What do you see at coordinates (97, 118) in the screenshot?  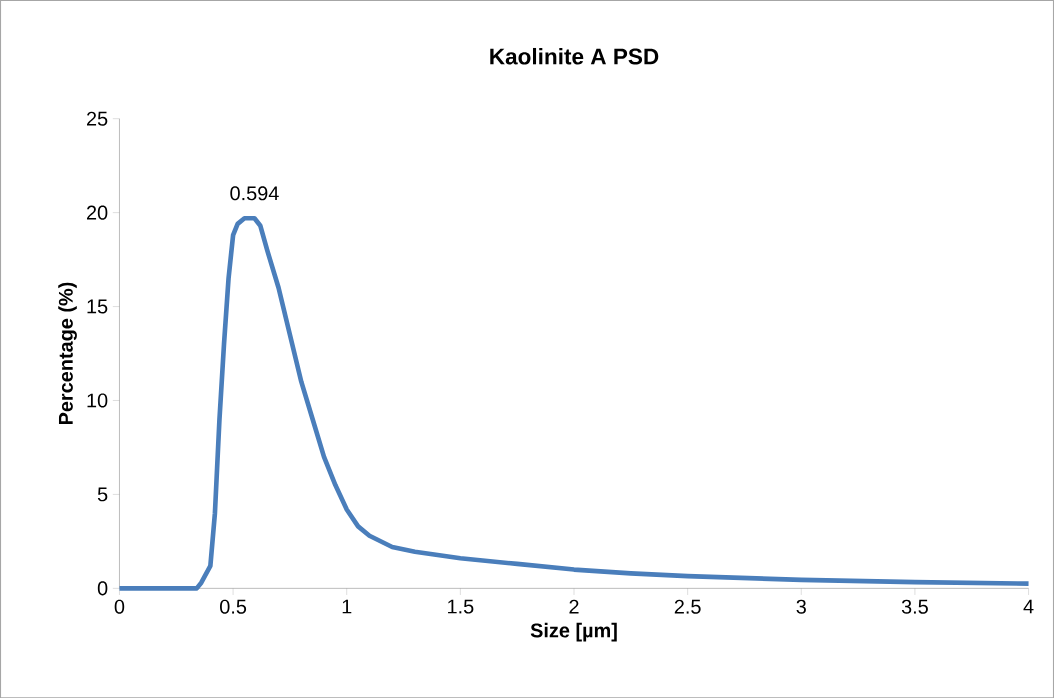 I see `y-tick-label: 25` at bounding box center [97, 118].